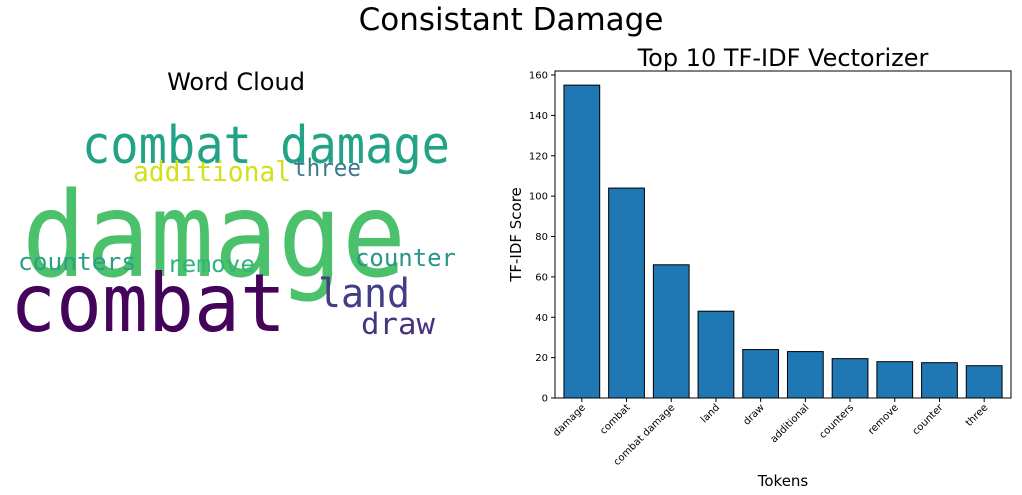  Describe the element at coordinates (929, 420) in the screenshot. I see `x-tick-label-8: counter` at that location.